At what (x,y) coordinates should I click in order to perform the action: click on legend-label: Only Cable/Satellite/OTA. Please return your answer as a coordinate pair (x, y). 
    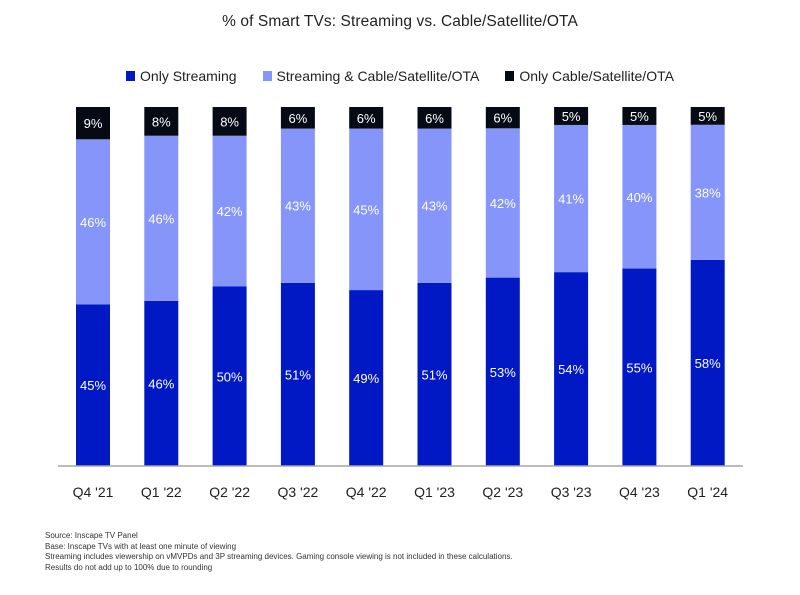
    Looking at the image, I should click on (596, 76).